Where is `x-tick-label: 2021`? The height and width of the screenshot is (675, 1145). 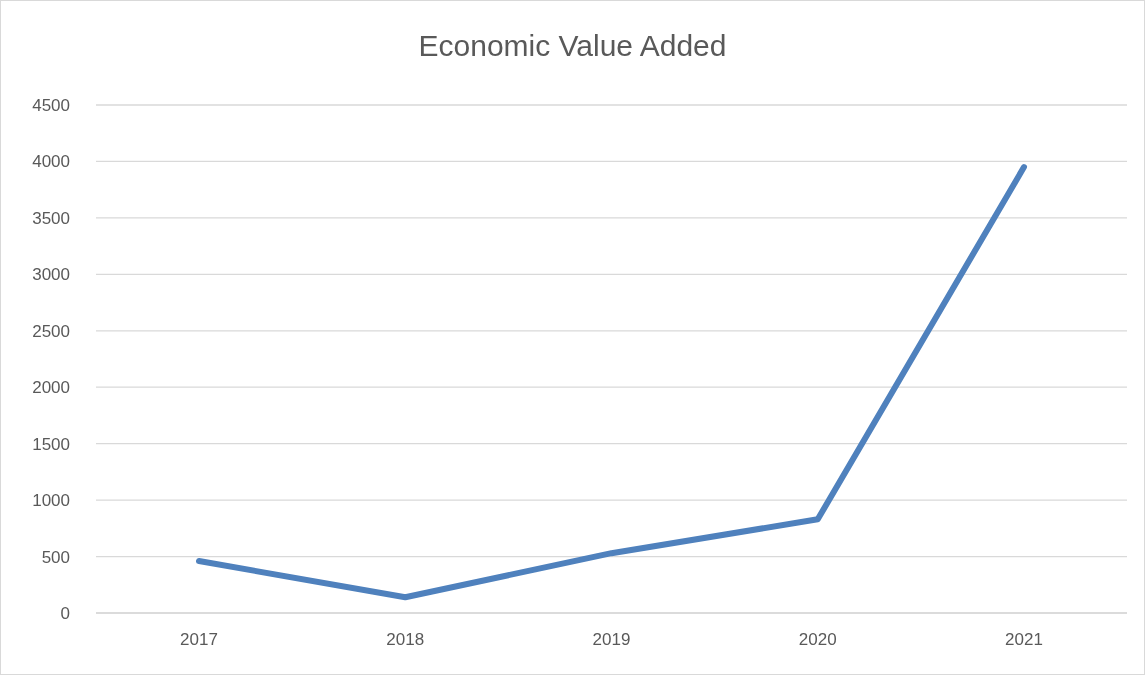
x-tick-label: 2021 is located at coordinates (1024, 640).